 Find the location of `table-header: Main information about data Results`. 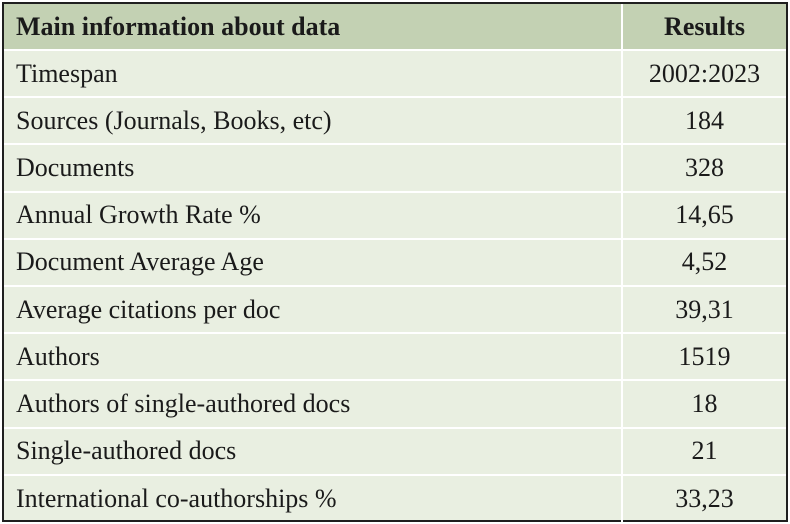

table-header: Main information about data Results is located at coordinates (395, 27).